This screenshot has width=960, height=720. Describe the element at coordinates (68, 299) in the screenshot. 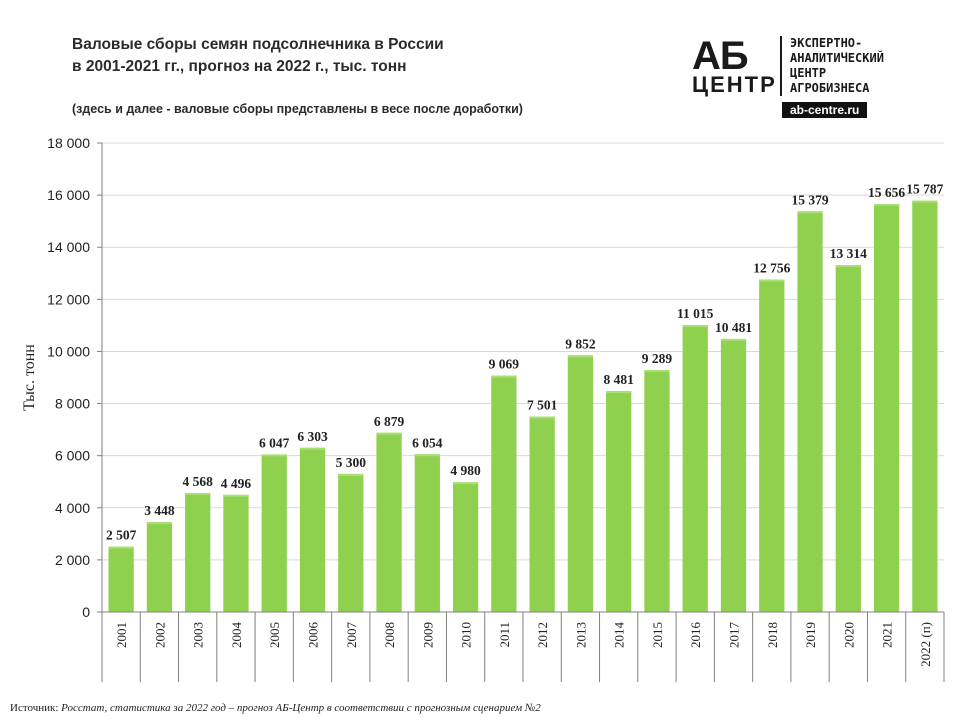

I see `y-tick-label: 12 000` at that location.